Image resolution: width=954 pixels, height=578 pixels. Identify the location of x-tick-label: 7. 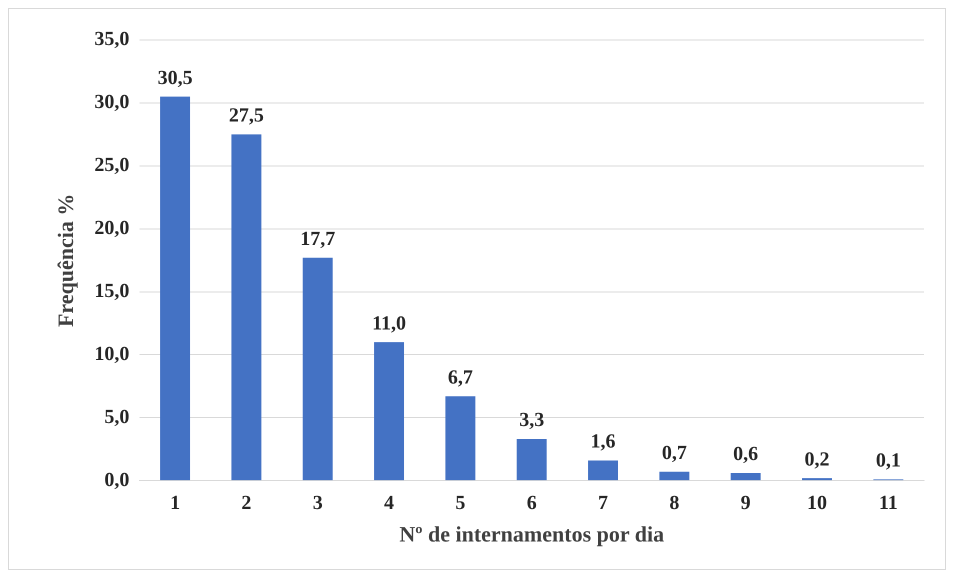
(603, 503).